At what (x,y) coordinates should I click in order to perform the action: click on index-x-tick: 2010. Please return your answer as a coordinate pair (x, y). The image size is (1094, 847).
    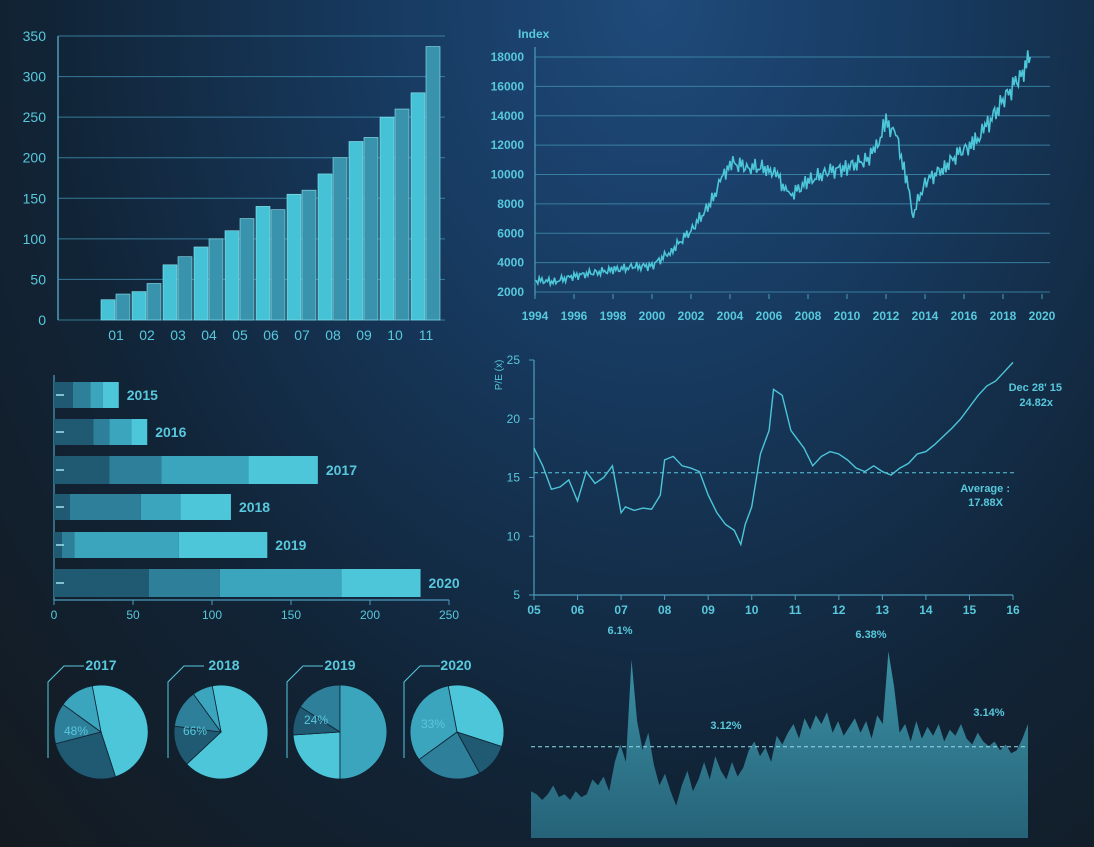
    Looking at the image, I should click on (847, 316).